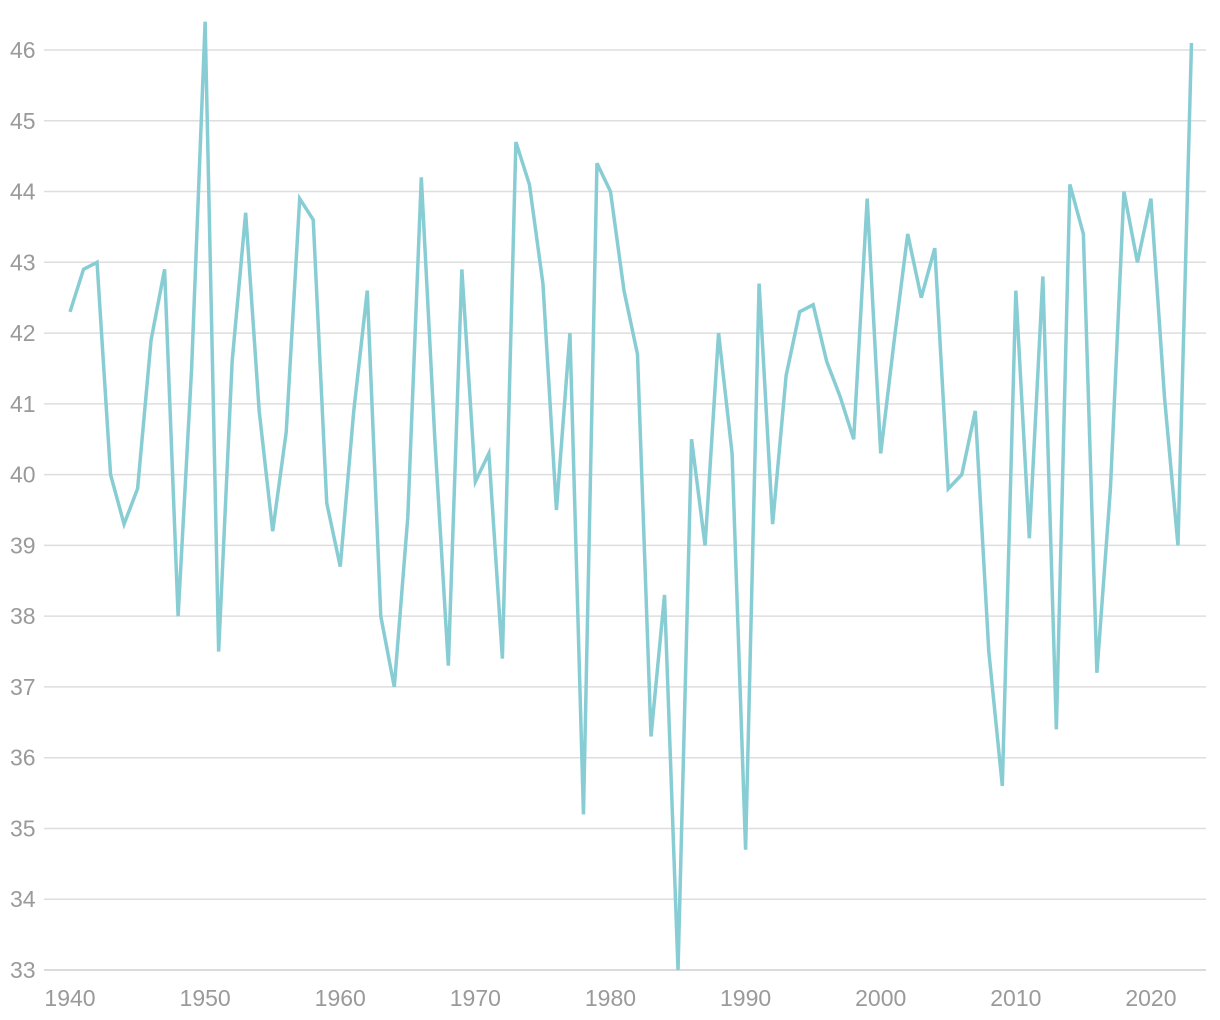 Image resolution: width=1220 pixels, height=1020 pixels. I want to click on y-tick-label: 43, so click(23, 262).